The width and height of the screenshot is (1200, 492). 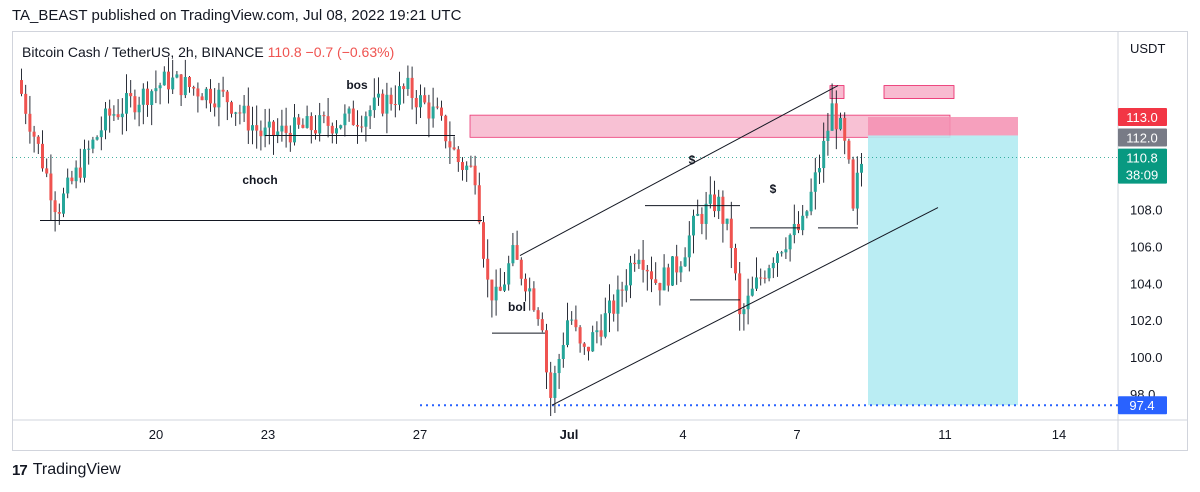 What do you see at coordinates (569, 434) in the screenshot?
I see `x-tick-label: Jul` at bounding box center [569, 434].